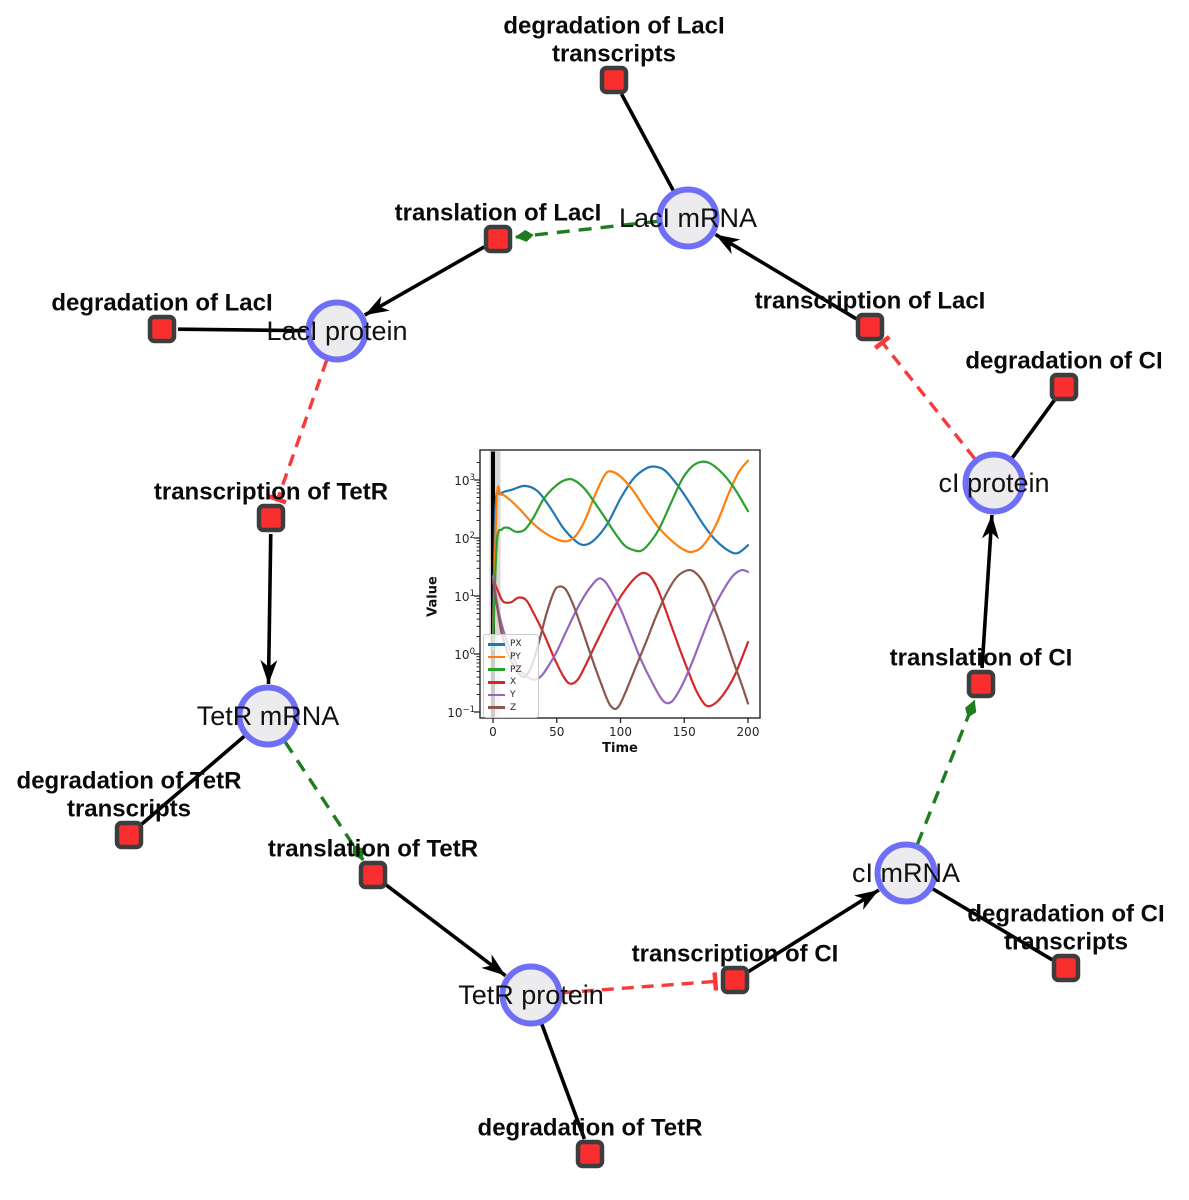 This screenshot has width=1189, height=1200. What do you see at coordinates (445, 930) in the screenshot?
I see `edge-production-transl_tetR-to-tetR_protein` at bounding box center [445, 930].